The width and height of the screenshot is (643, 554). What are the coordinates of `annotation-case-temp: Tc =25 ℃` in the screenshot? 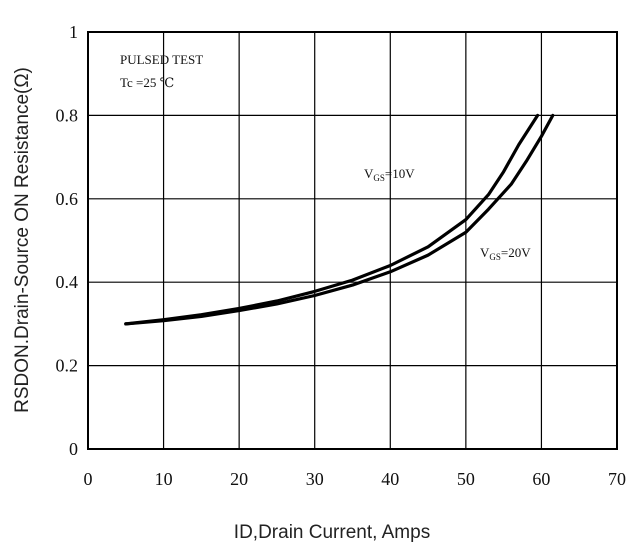 It's located at (147, 82).